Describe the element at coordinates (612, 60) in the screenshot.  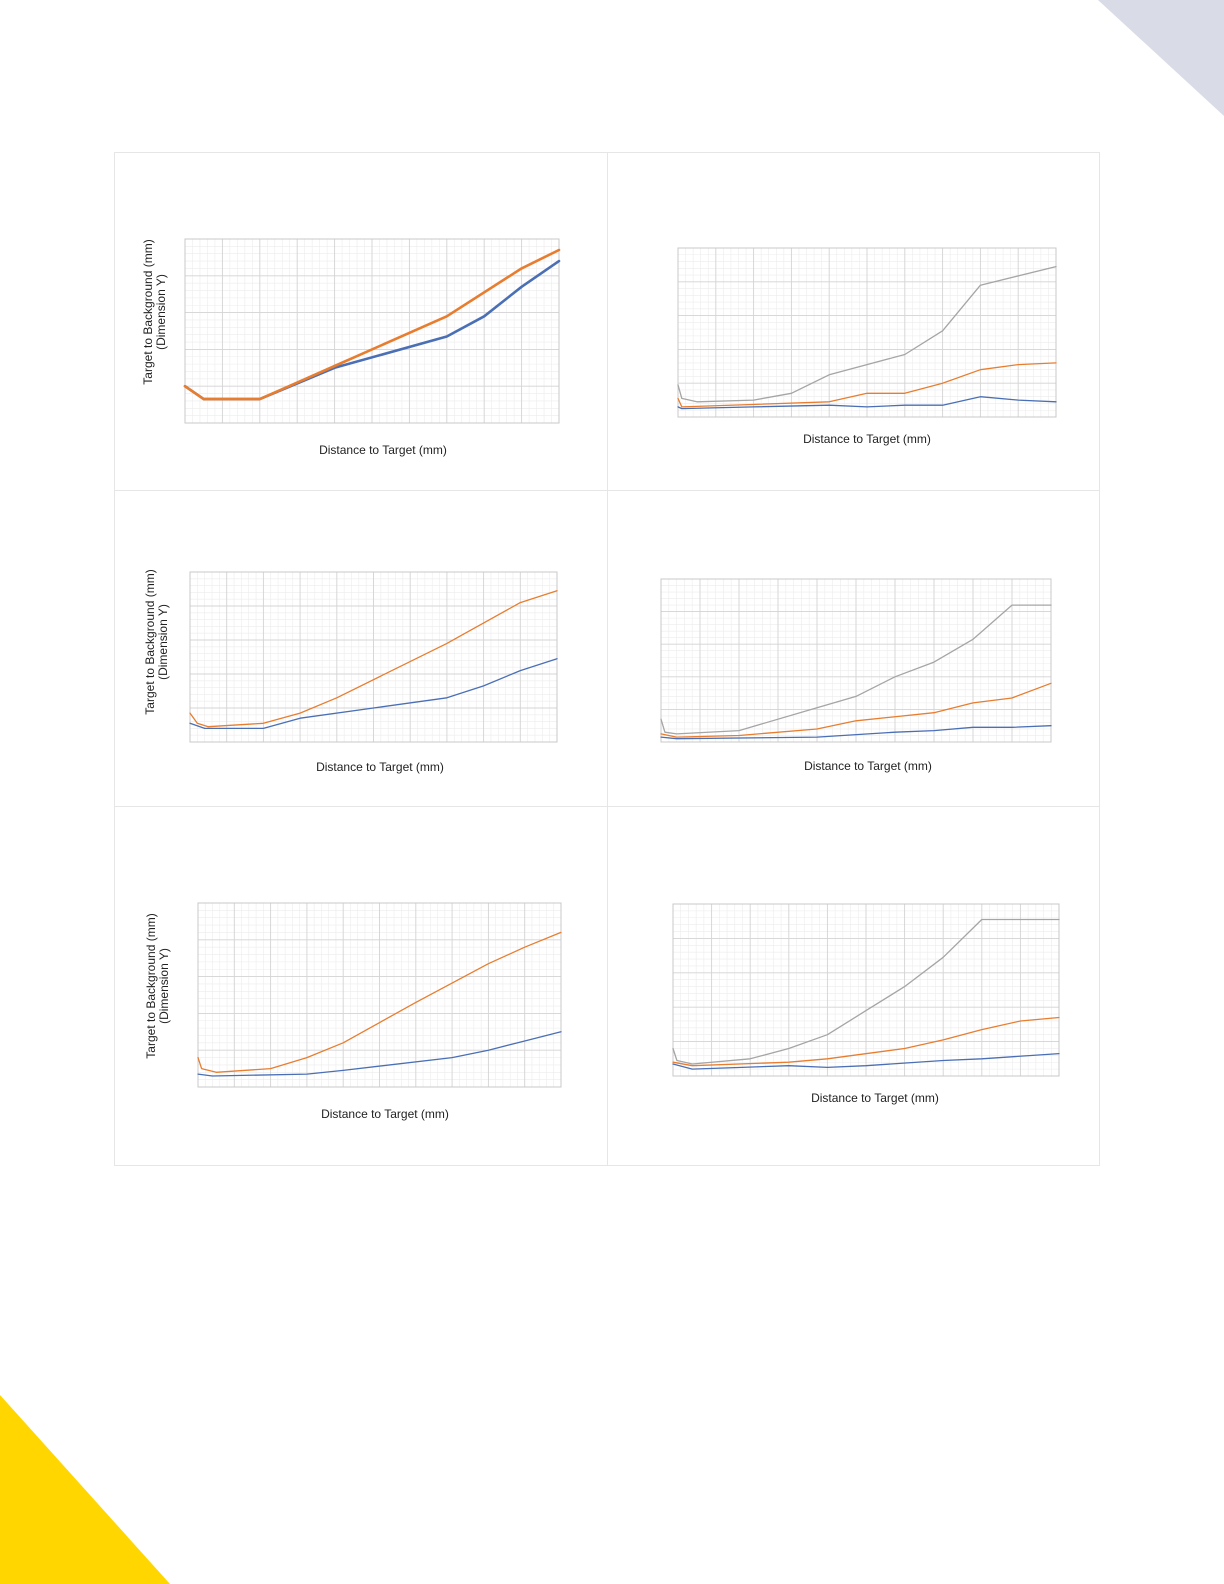
I see `top-right-corner-decoration` at that location.